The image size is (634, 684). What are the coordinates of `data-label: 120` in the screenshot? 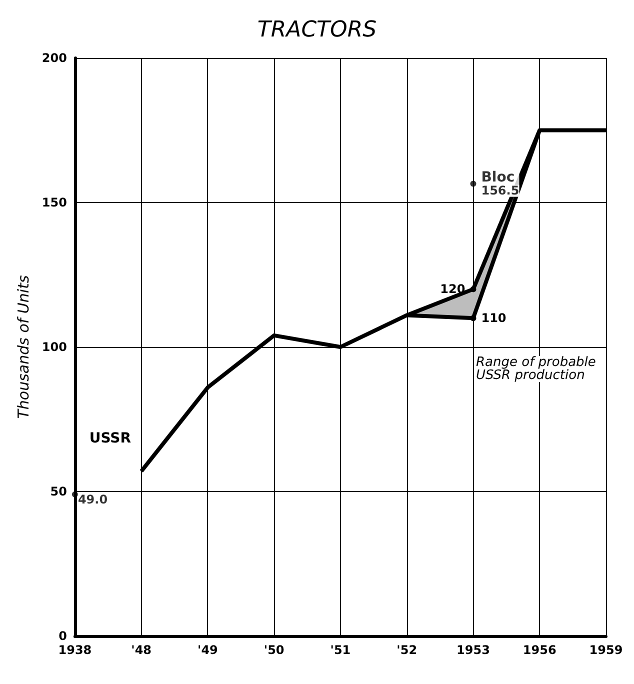 It's located at (453, 289).